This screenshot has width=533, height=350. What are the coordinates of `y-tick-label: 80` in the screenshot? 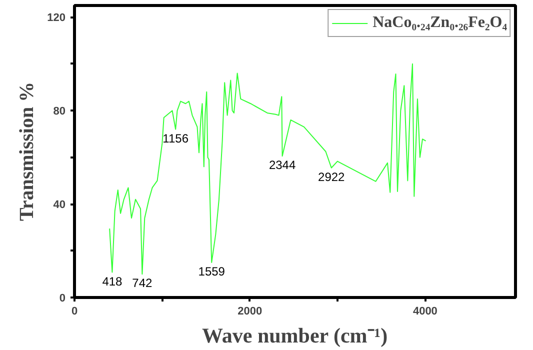 It's located at (59, 112).